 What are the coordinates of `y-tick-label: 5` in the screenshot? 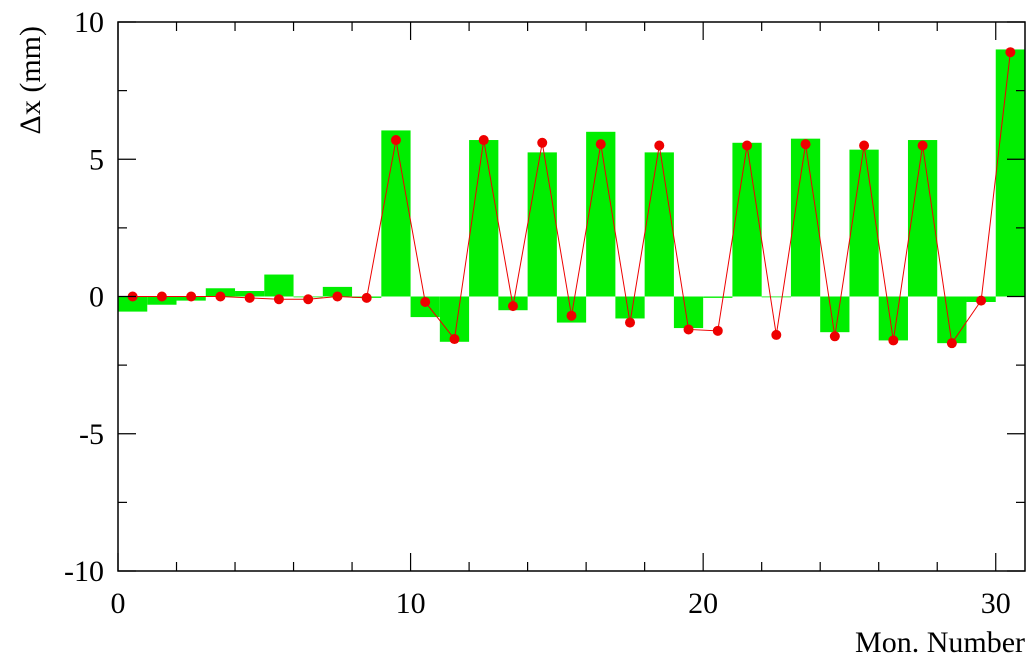 It's located at (96, 159).